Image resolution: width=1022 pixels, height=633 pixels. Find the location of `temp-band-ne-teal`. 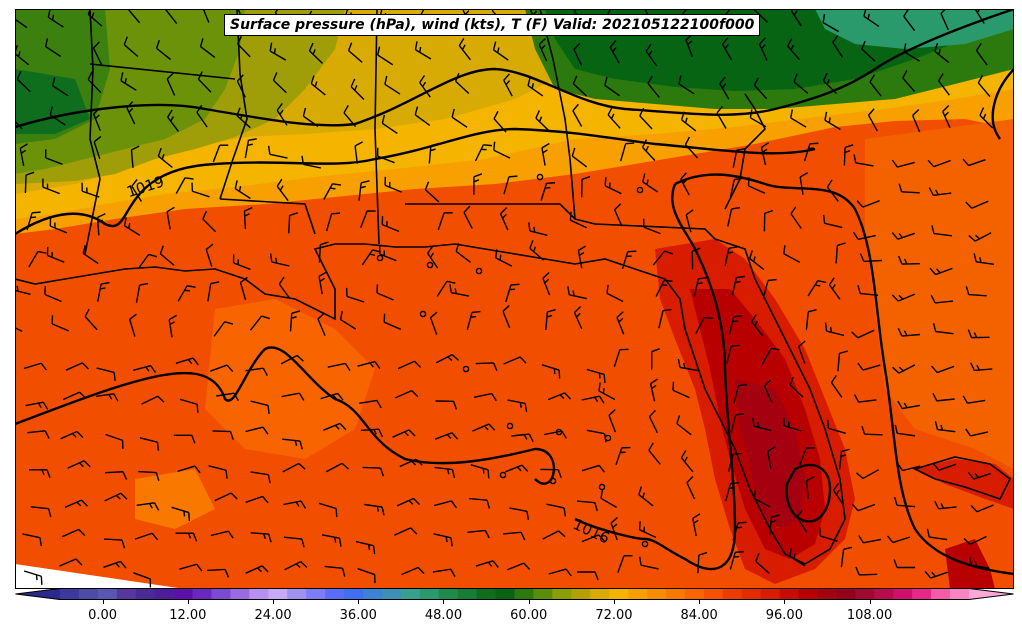

temp-band-ne-teal is located at coordinates (914, 29).